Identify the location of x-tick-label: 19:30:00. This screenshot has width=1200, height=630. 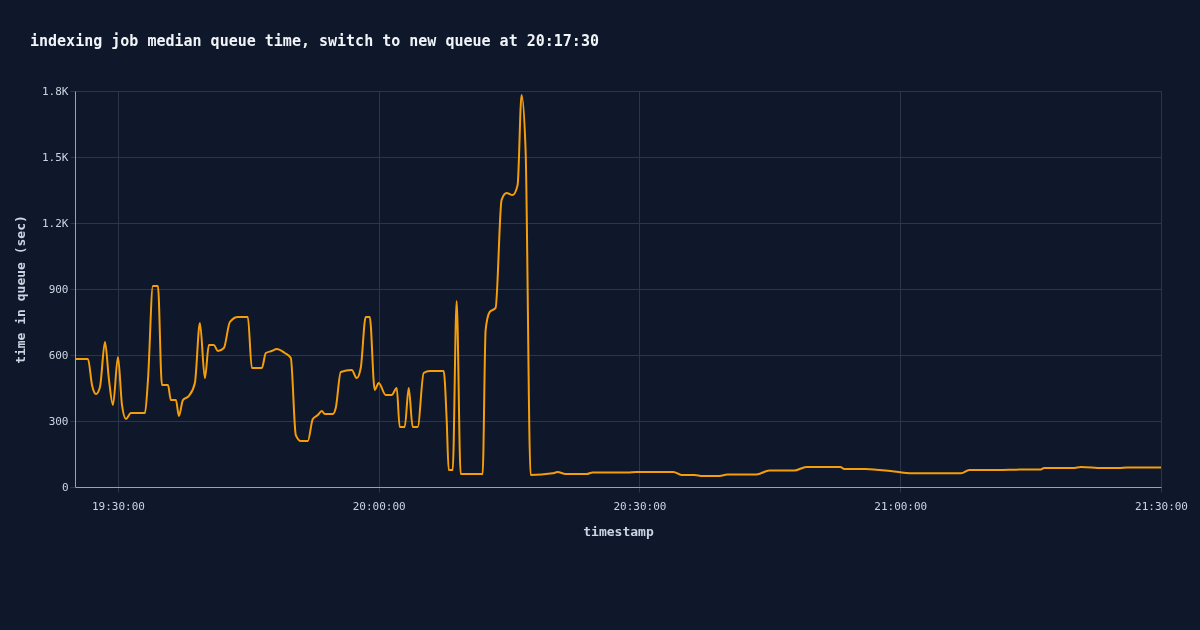
(118, 506).